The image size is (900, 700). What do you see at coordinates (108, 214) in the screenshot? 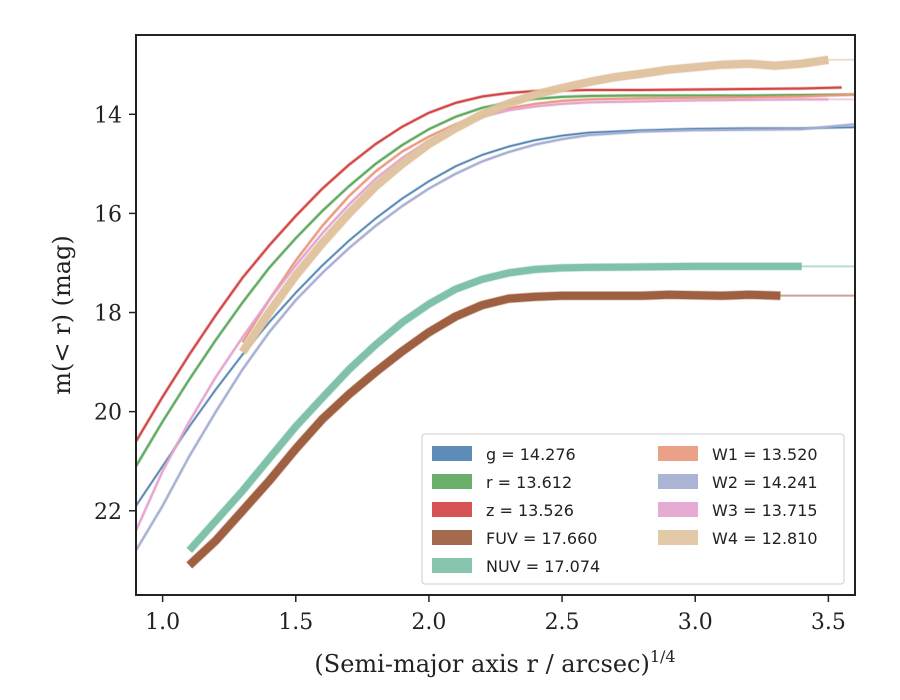
I see `y-tick-label: 16` at bounding box center [108, 214].